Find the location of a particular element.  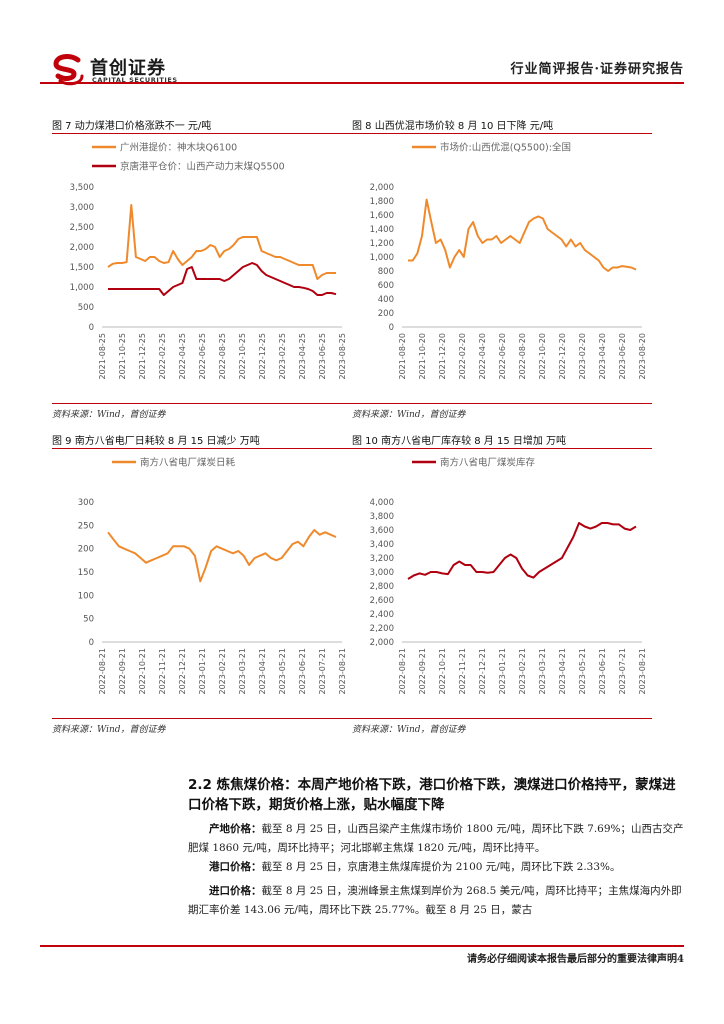

y-tick-label: 50 is located at coordinates (88, 620).